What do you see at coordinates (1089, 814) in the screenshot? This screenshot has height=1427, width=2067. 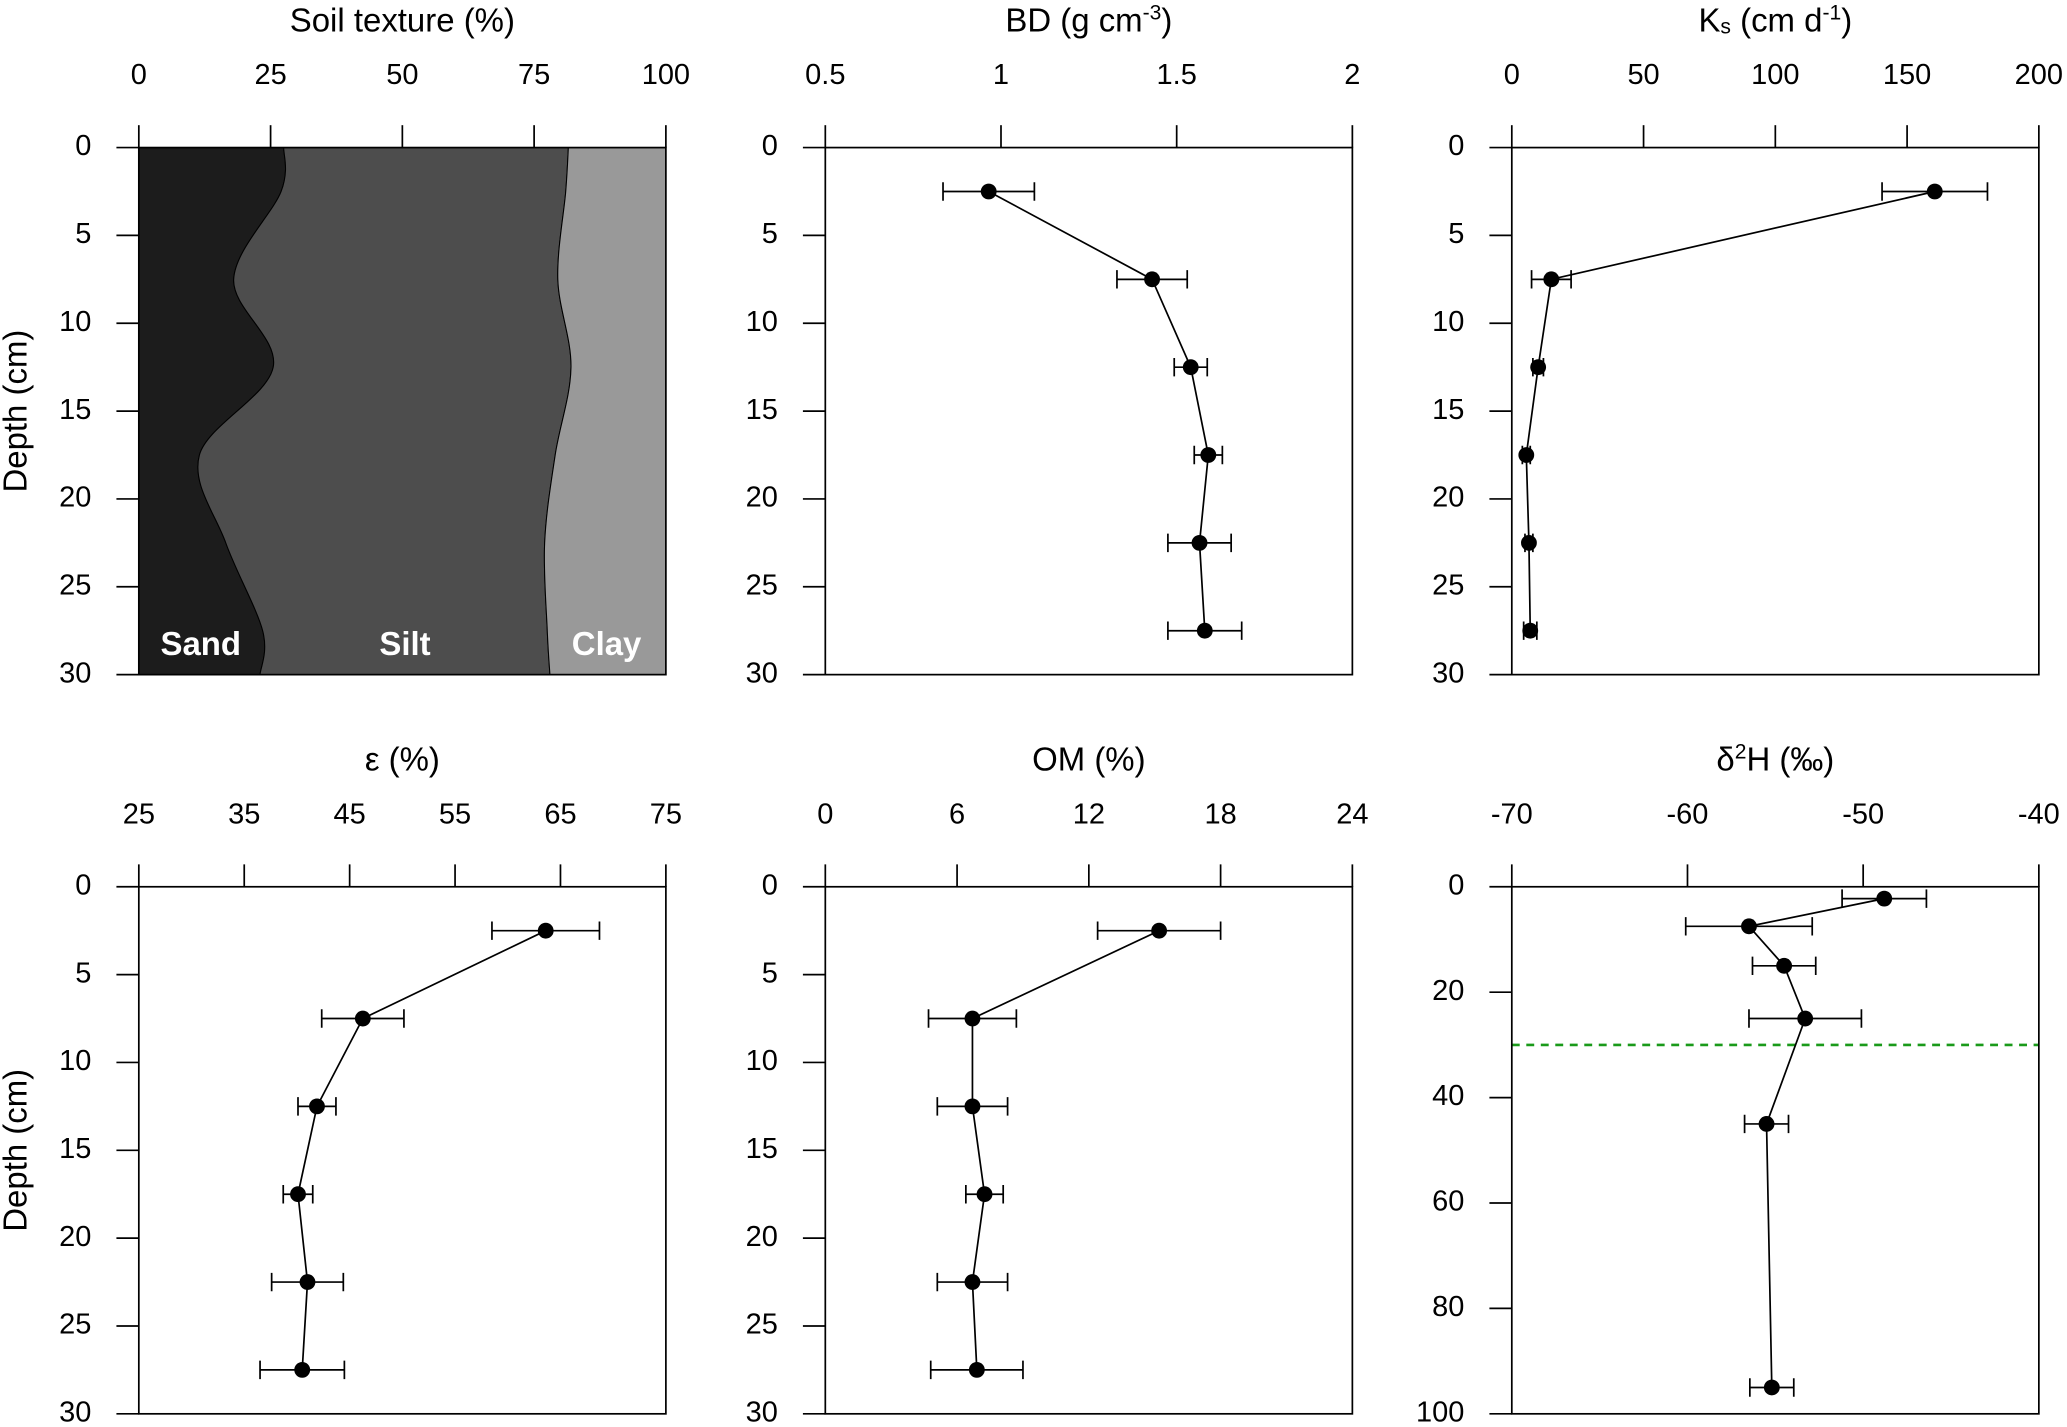 I see `x-tick-label: 12` at bounding box center [1089, 814].